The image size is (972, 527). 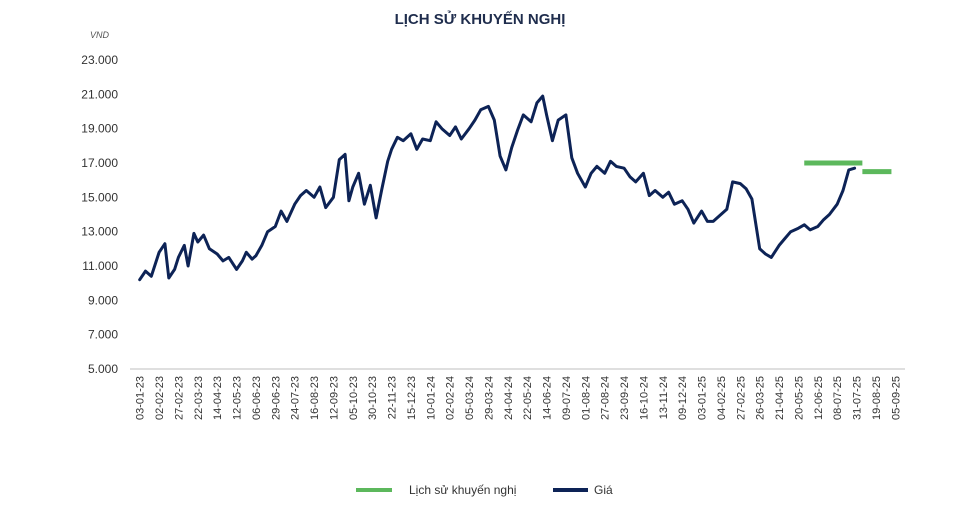 What do you see at coordinates (141, 398) in the screenshot?
I see `x-tick-label: 03-01-23` at bounding box center [141, 398].